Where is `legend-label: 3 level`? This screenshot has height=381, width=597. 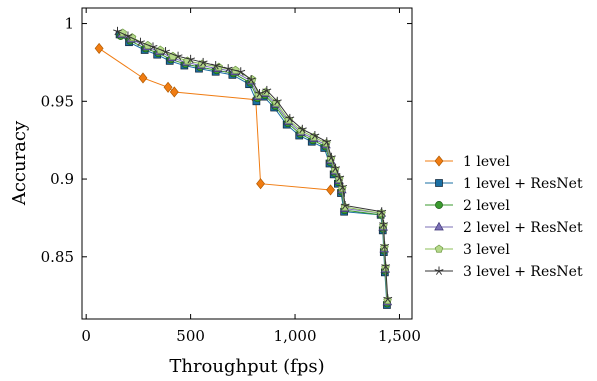
legend-label: 3 level is located at coordinates (486, 250).